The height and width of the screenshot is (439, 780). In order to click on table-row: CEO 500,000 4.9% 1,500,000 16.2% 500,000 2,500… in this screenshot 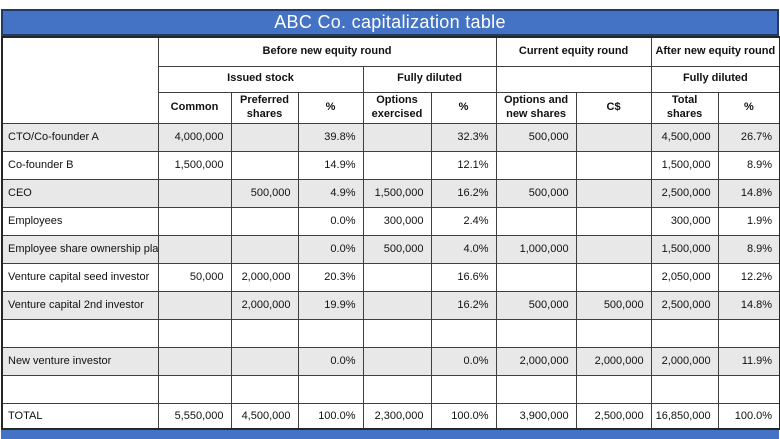, I will do `click(390, 193)`.